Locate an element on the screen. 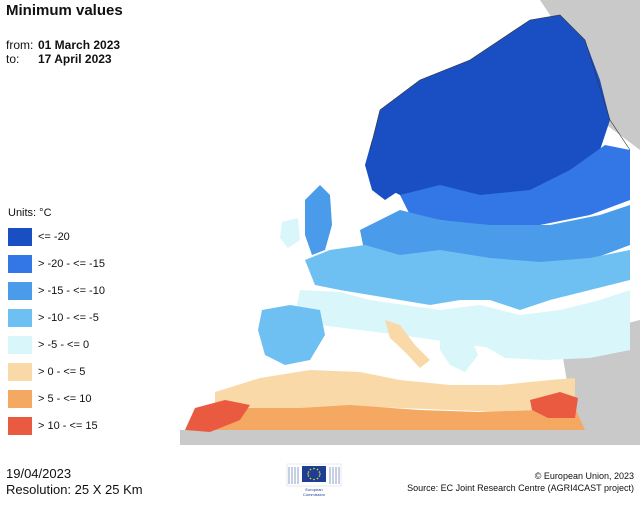  outside-area-south is located at coordinates (390, 437).